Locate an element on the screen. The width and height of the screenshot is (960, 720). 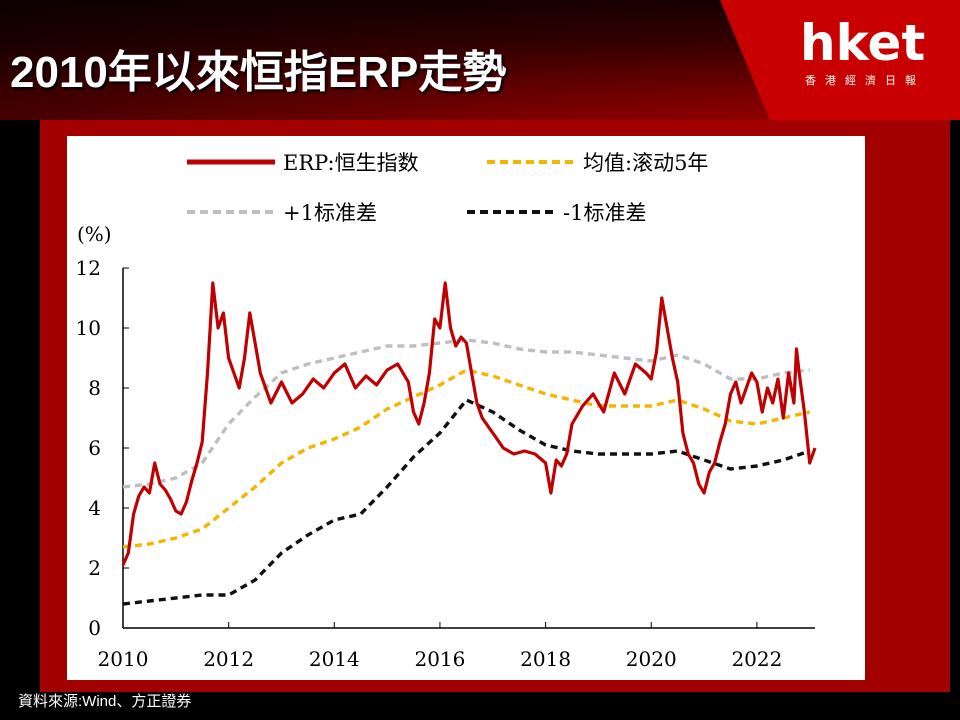
legend-label-1: 均值:滚动5年 is located at coordinates (645, 163).